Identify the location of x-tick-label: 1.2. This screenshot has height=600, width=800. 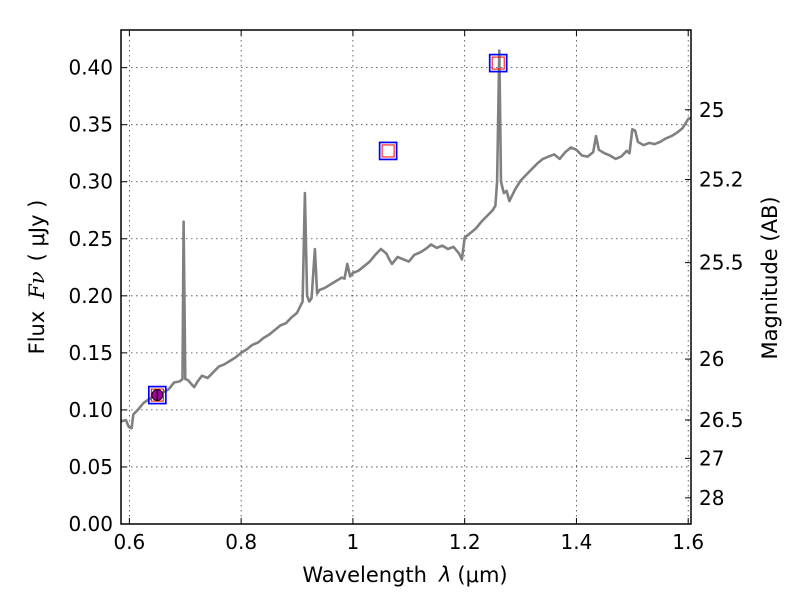
(465, 542).